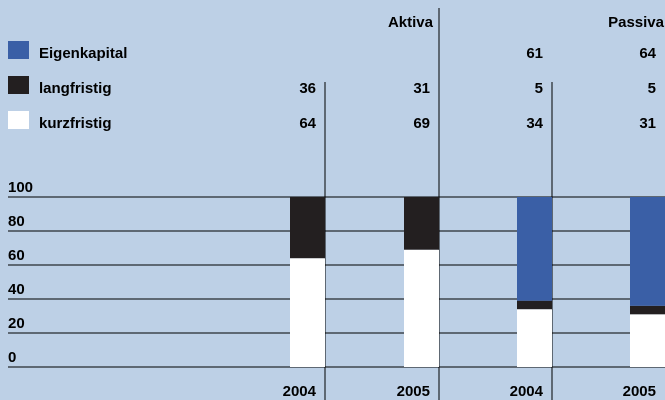 Image resolution: width=665 pixels, height=400 pixels. Describe the element at coordinates (16, 289) in the screenshot. I see `y-tick-label: 40` at that location.